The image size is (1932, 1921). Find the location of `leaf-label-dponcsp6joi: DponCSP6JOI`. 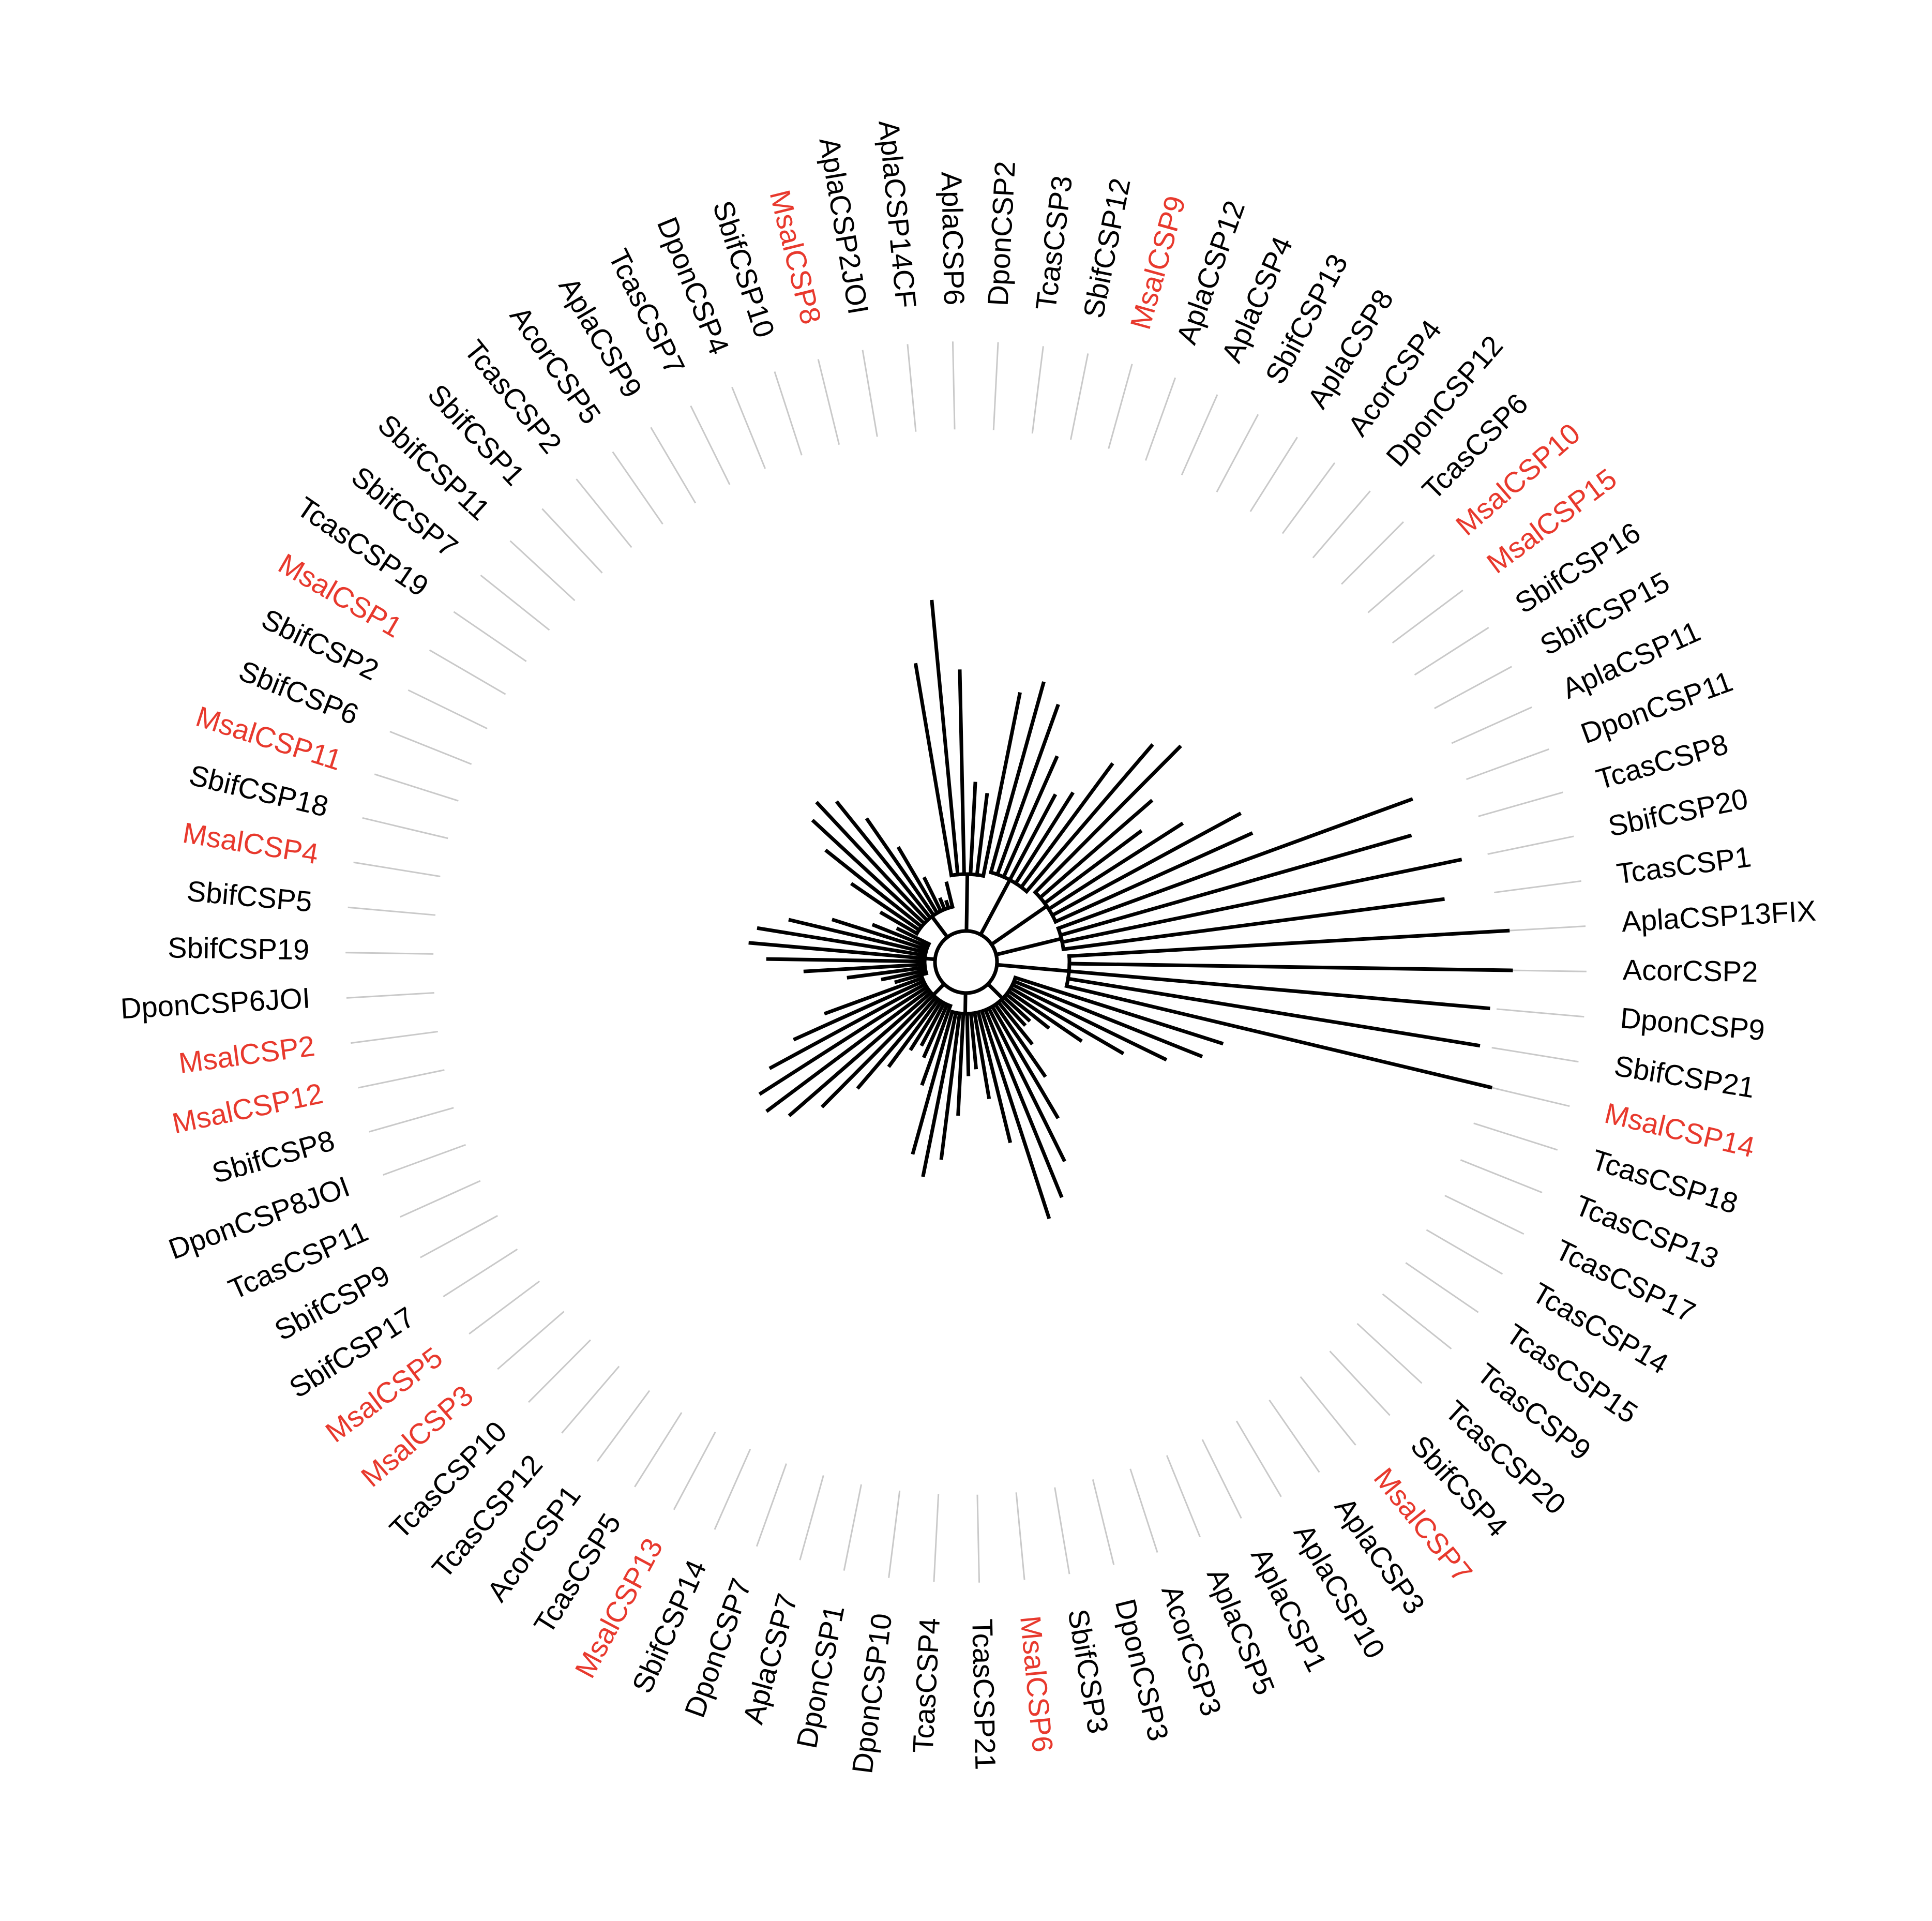

leaf-label-dponcsp6joi: DponCSP6JOI is located at coordinates (215, 1003).